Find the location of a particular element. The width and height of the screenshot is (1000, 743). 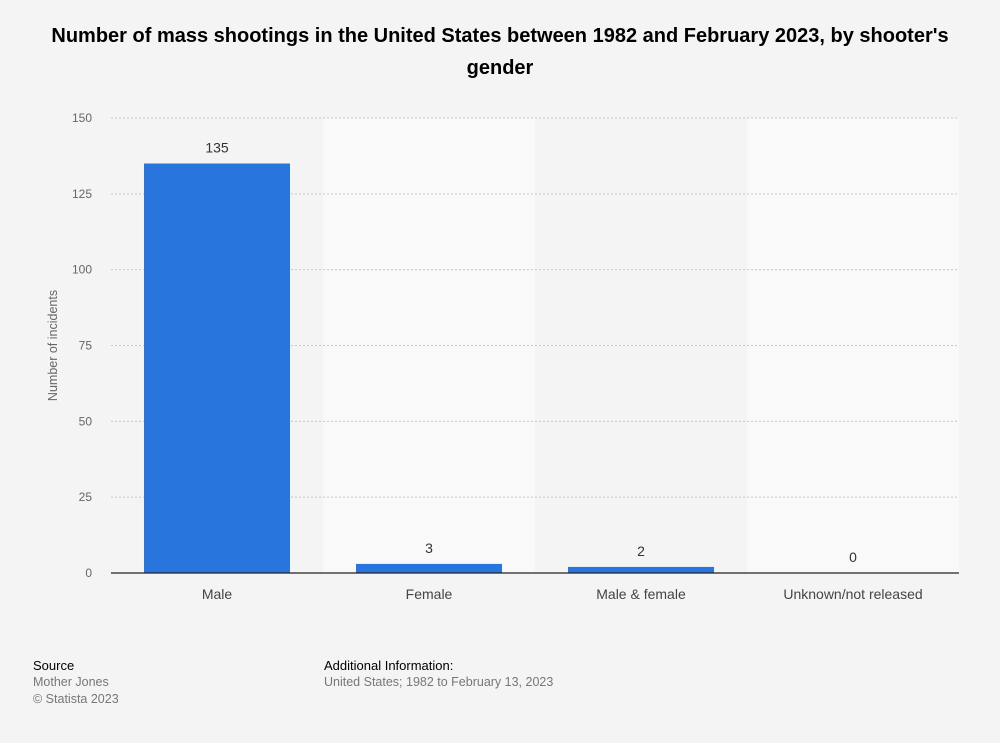

x-tick-label: Unknown/not released is located at coordinates (852, 594).